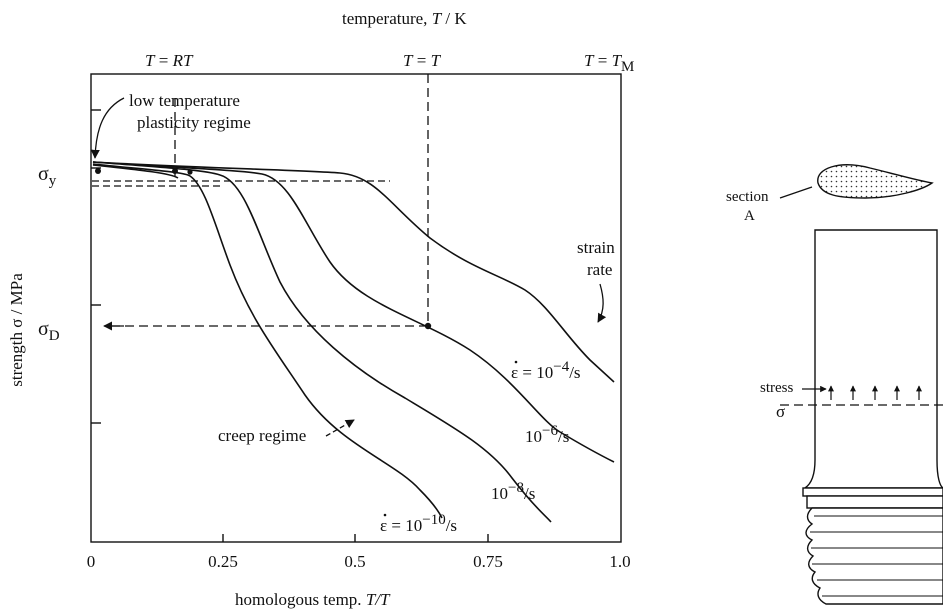  I want to click on marker-operating-temperature: T = T, so click(422, 60).